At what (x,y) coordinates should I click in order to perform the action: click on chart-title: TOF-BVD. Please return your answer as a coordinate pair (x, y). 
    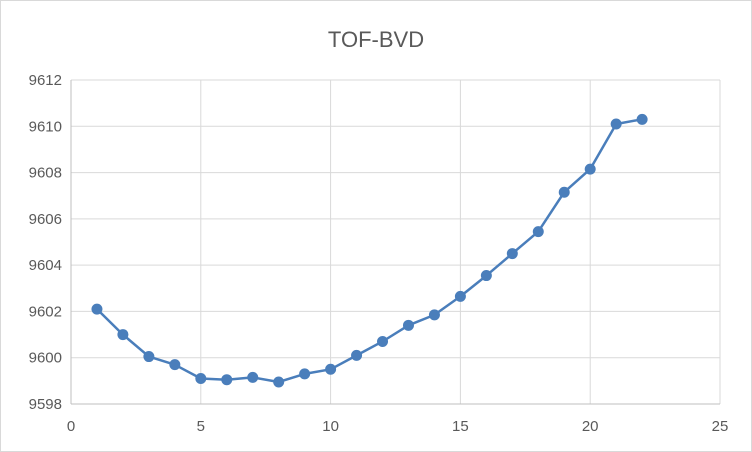
    Looking at the image, I should click on (376, 39).